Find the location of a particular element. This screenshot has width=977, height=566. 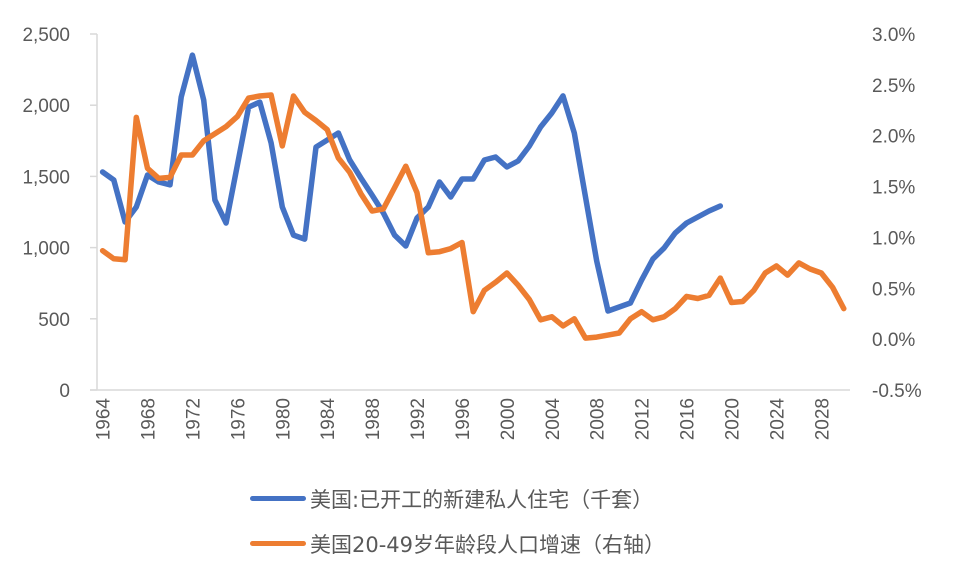

legend-item-housing-starts: 美国:已开工的新建私人住宅（千套） is located at coordinates (457, 498).